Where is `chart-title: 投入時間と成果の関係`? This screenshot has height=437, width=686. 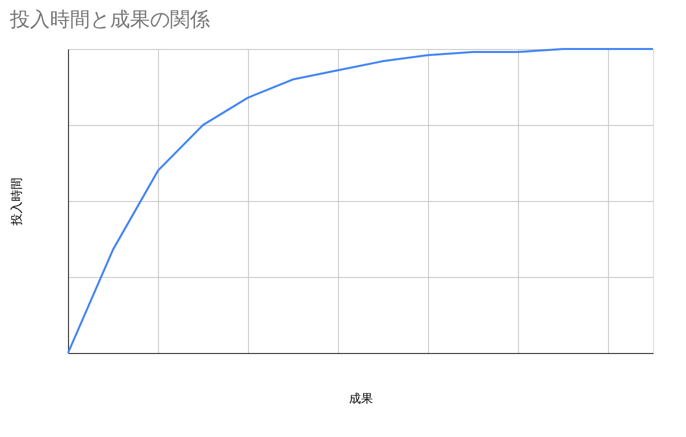
chart-title: 投入時間と成果の関係 is located at coordinates (109, 19).